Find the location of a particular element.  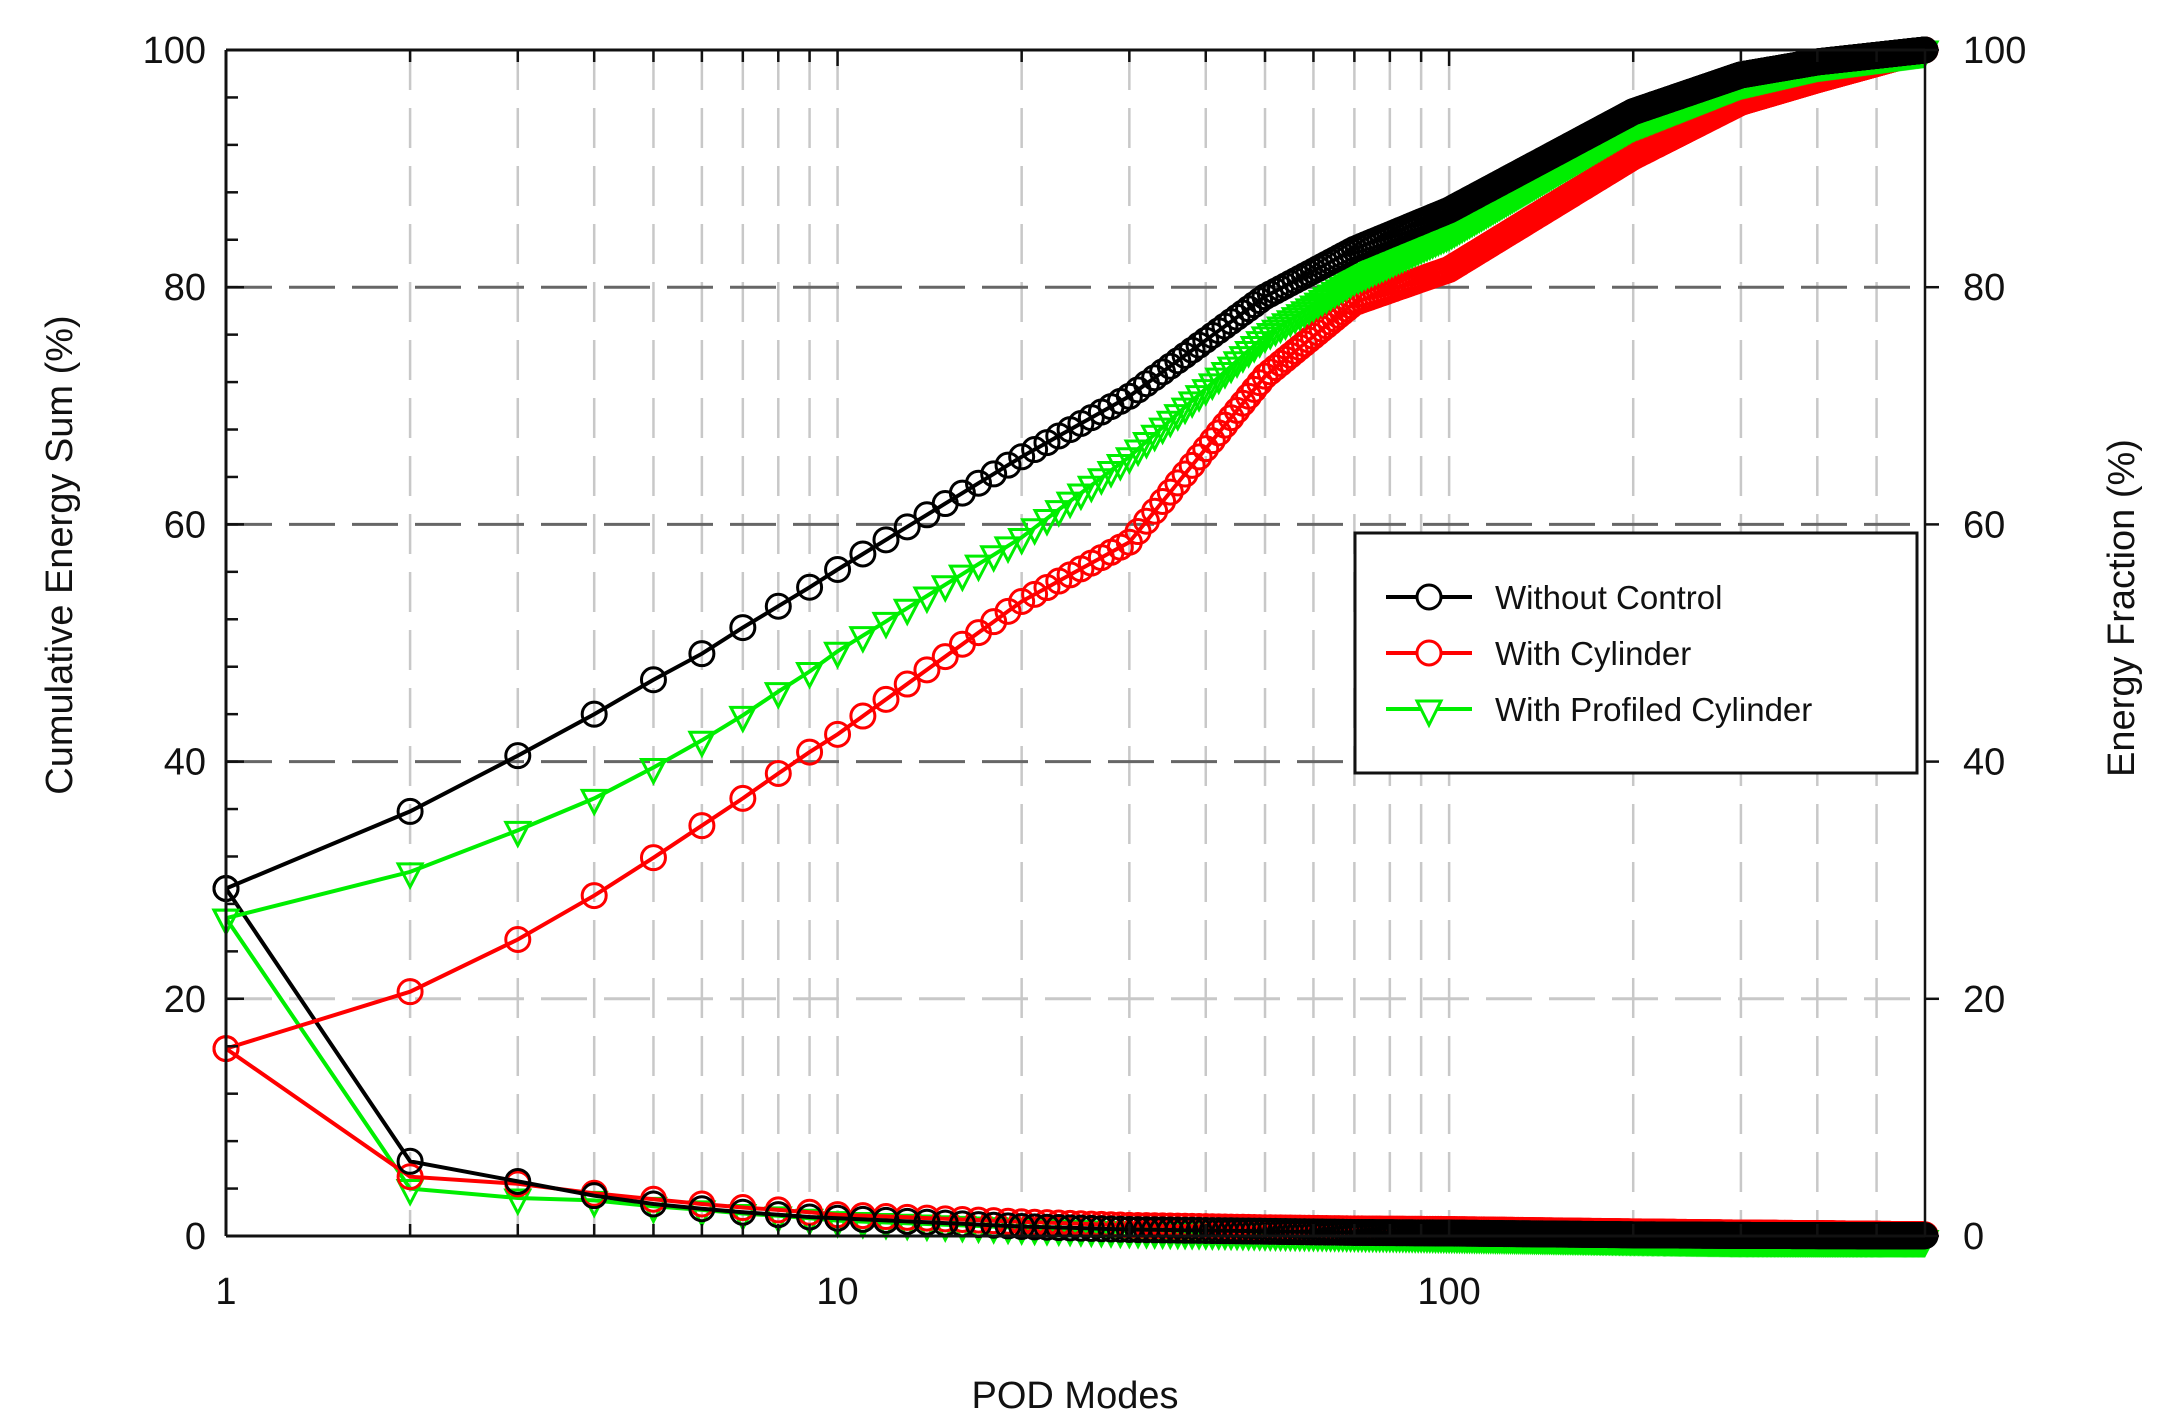

x-tick-label: 1 is located at coordinates (225, 1292).